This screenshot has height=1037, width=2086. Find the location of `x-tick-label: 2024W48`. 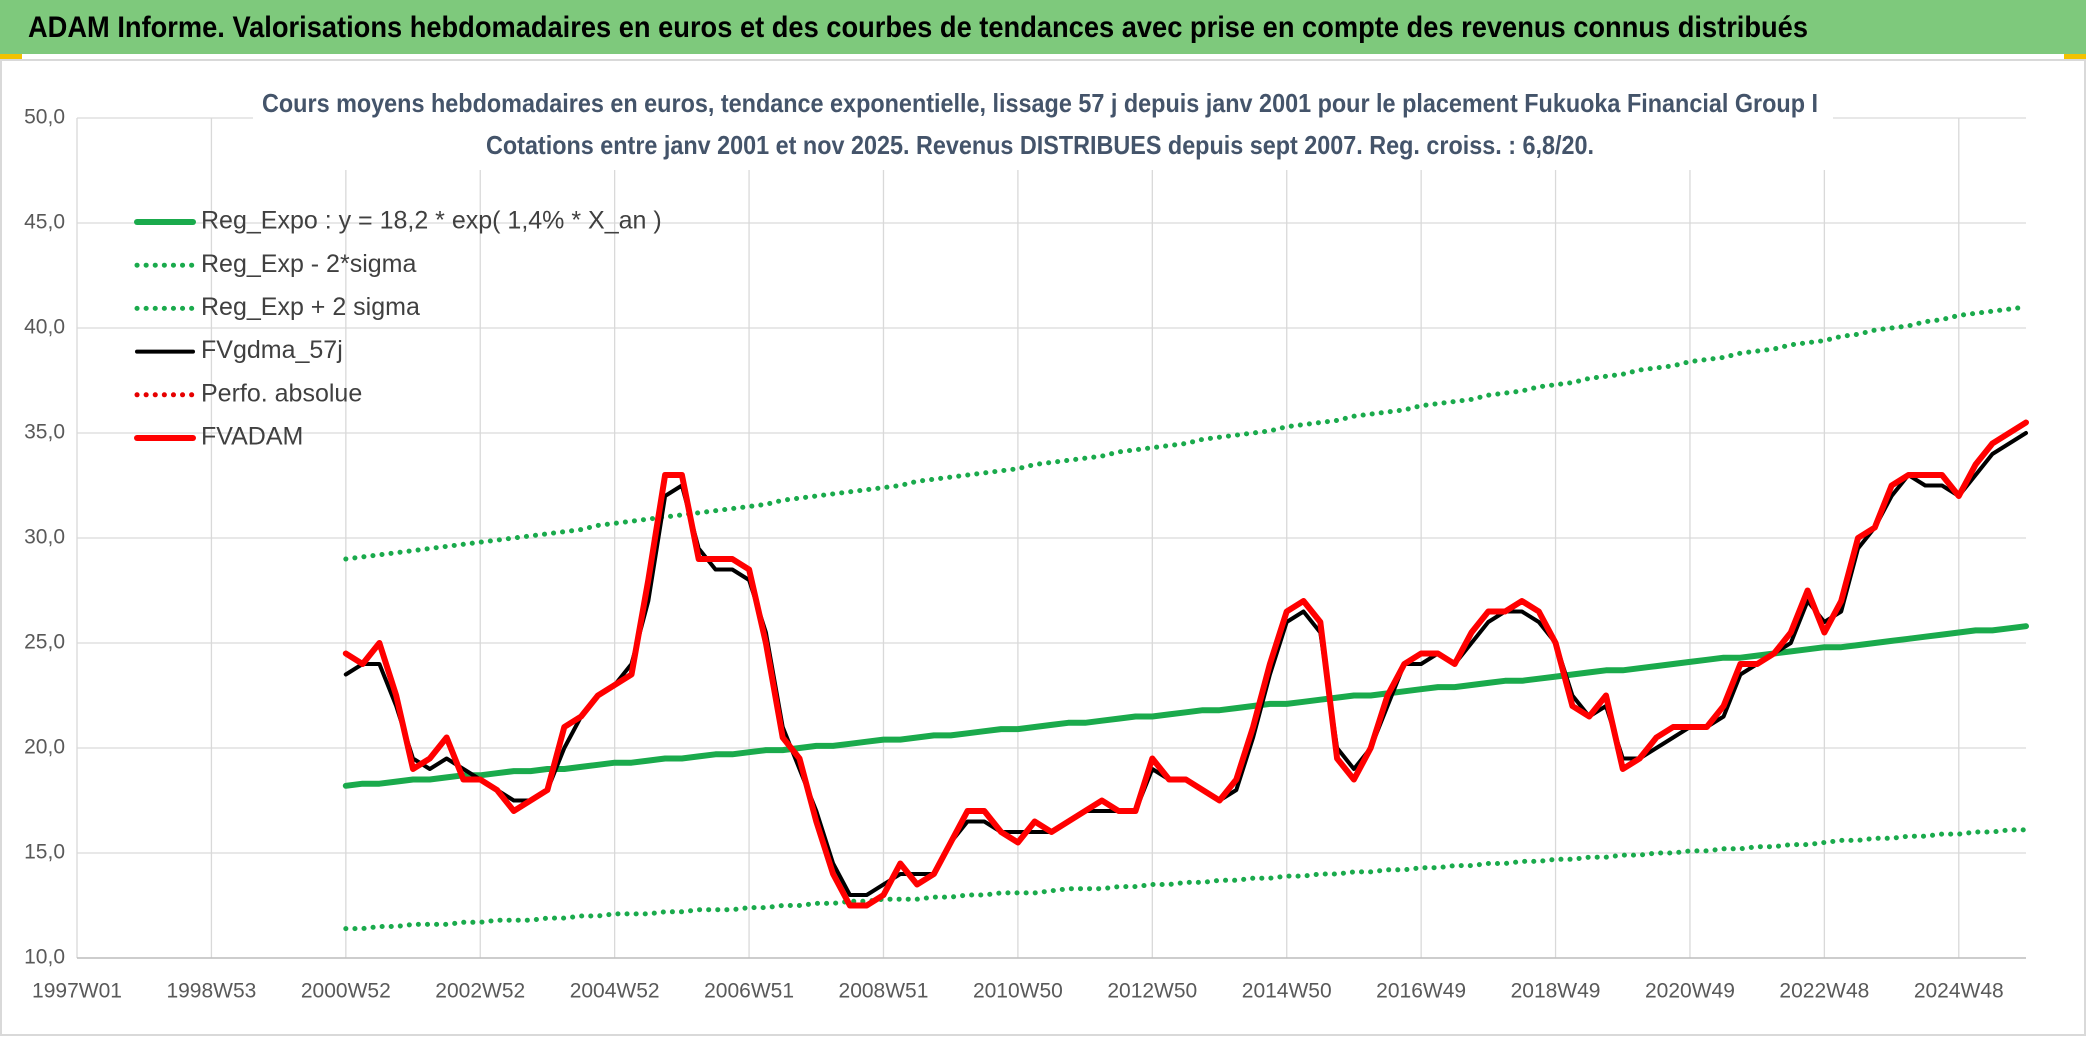

x-tick-label: 2024W48 is located at coordinates (1959, 991).